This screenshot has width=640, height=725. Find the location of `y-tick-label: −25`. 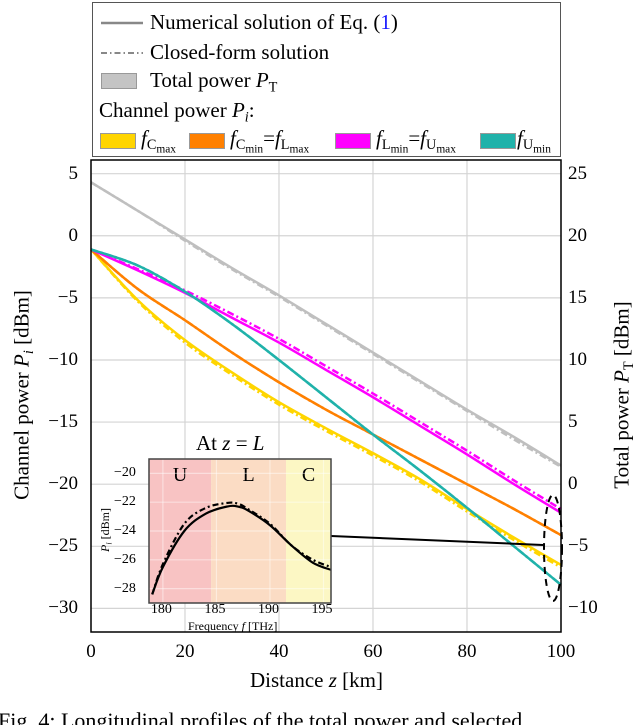

y-tick-label: −25 is located at coordinates (63, 546).